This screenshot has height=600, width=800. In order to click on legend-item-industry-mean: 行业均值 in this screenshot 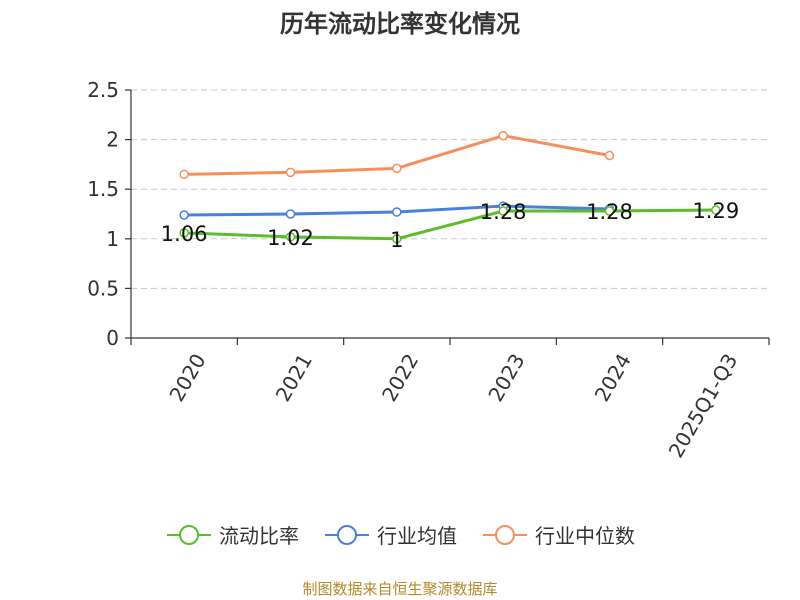, I will do `click(390, 534)`.